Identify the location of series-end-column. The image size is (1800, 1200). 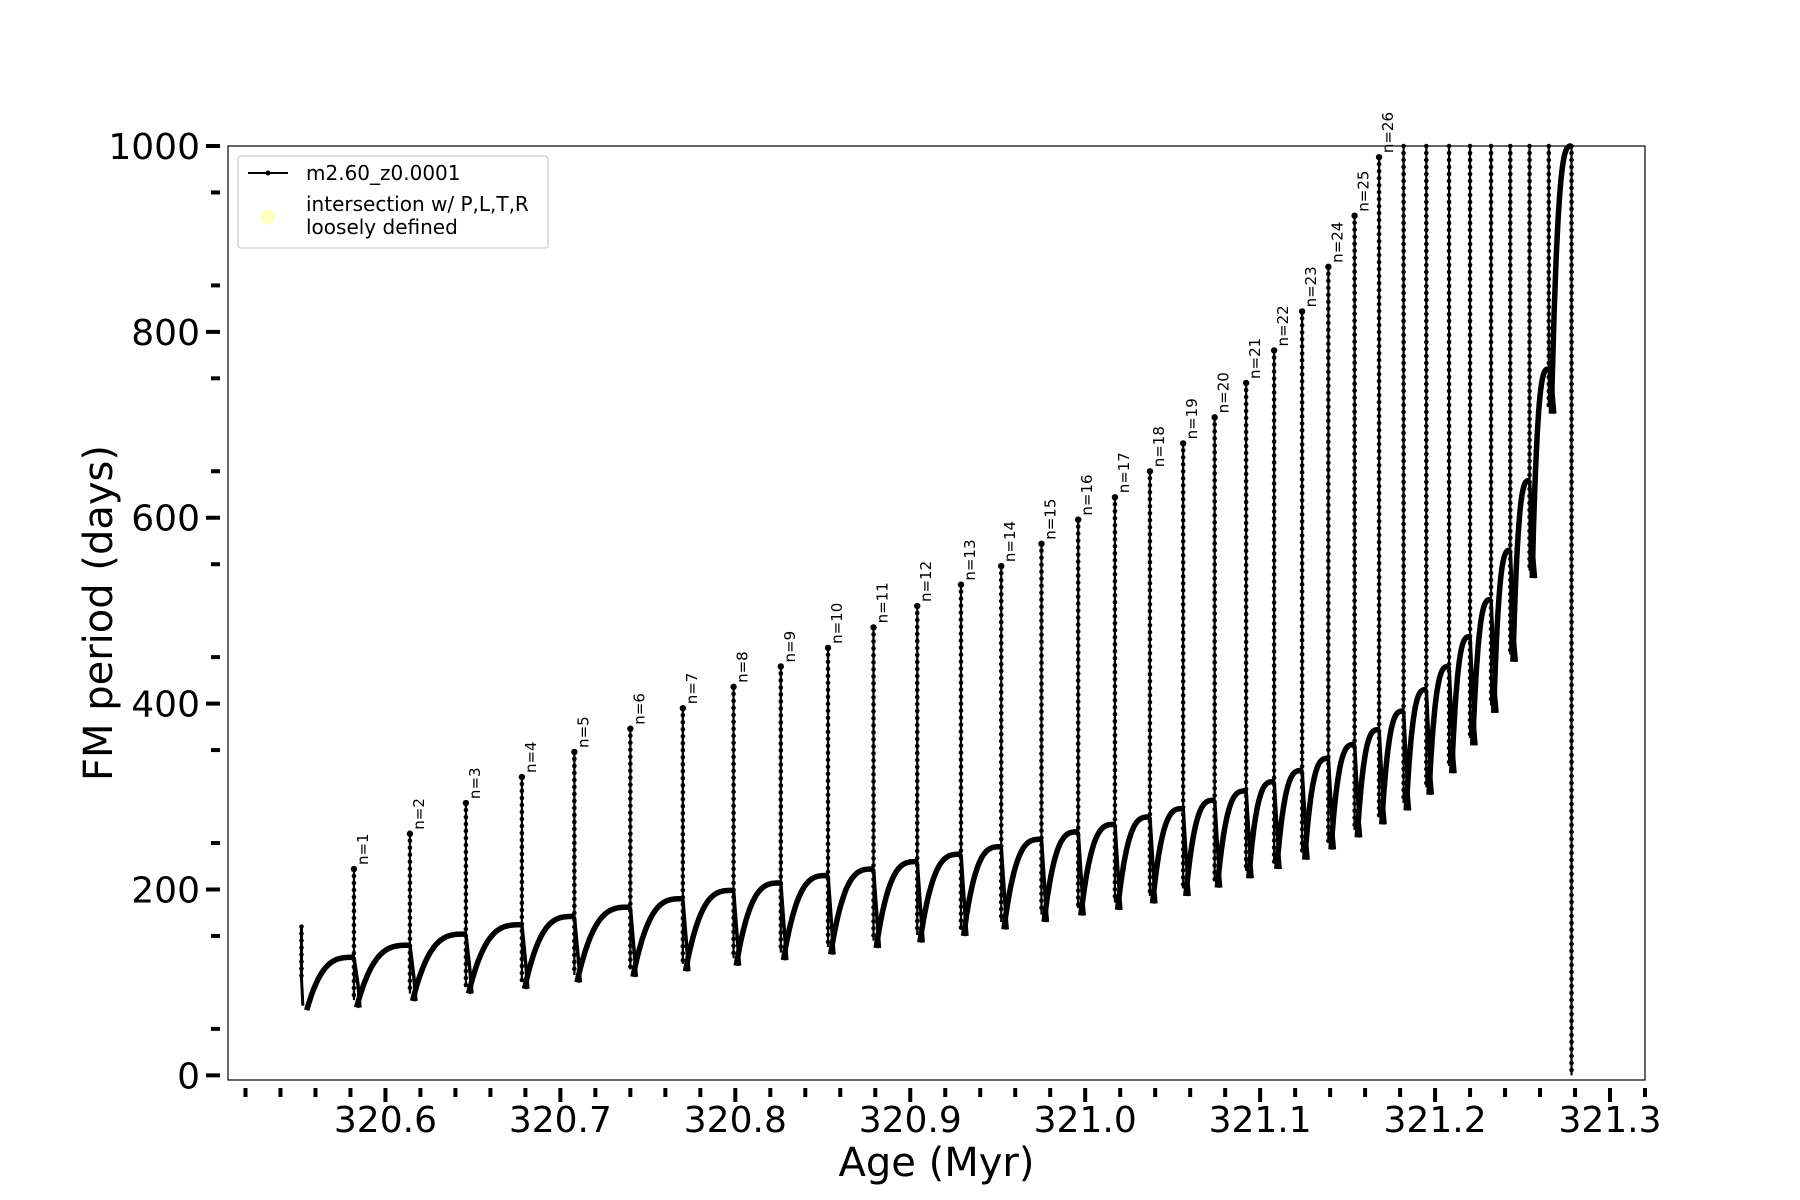
(1571, 609).